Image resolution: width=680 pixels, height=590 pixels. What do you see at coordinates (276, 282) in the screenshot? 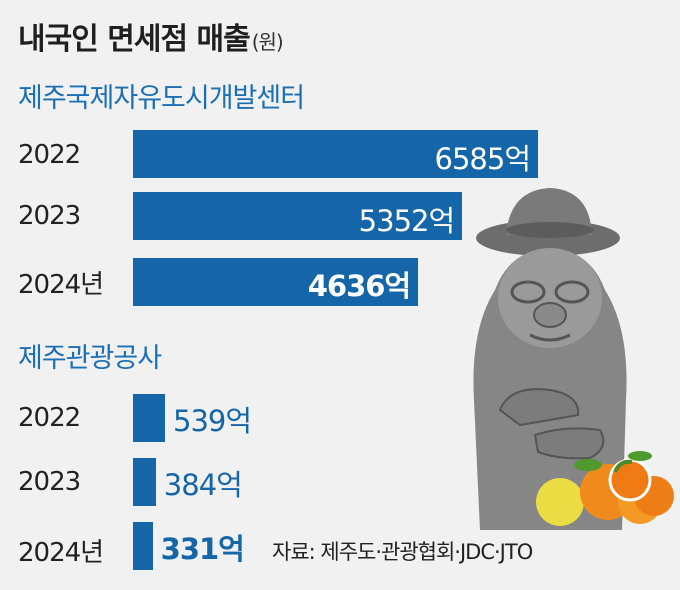
I see `bar-jdc-2024` at bounding box center [276, 282].